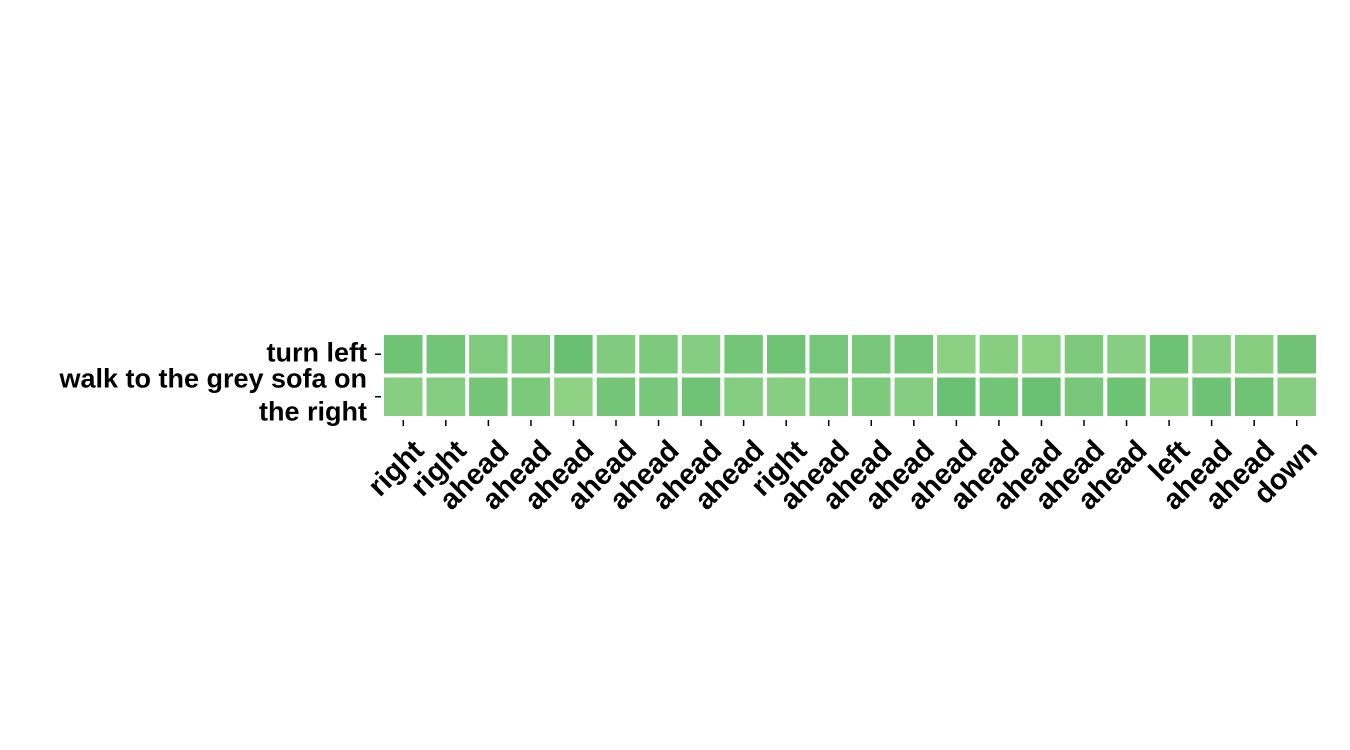 The width and height of the screenshot is (1350, 750). I want to click on heatmap-cells, so click(850, 375).